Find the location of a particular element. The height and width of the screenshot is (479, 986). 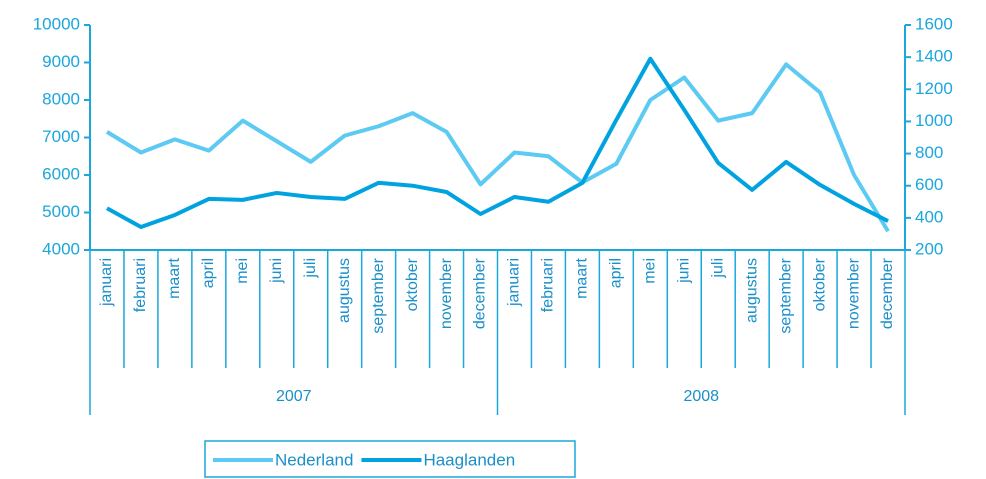

y-tick-label: 4000 is located at coordinates (61, 248).